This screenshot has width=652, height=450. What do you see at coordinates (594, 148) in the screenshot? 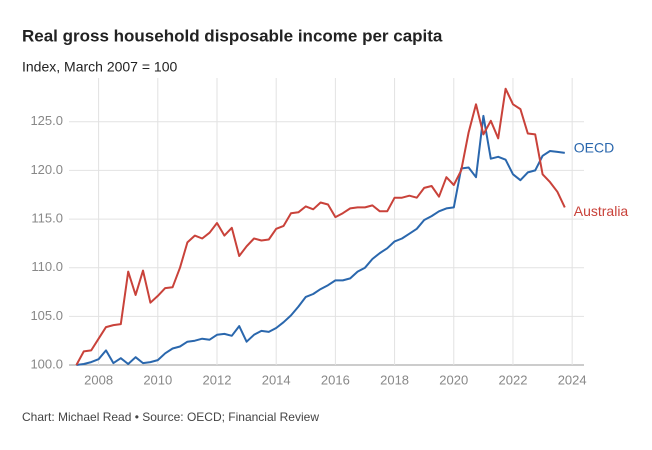
I see `legend-label: OECD` at bounding box center [594, 148].